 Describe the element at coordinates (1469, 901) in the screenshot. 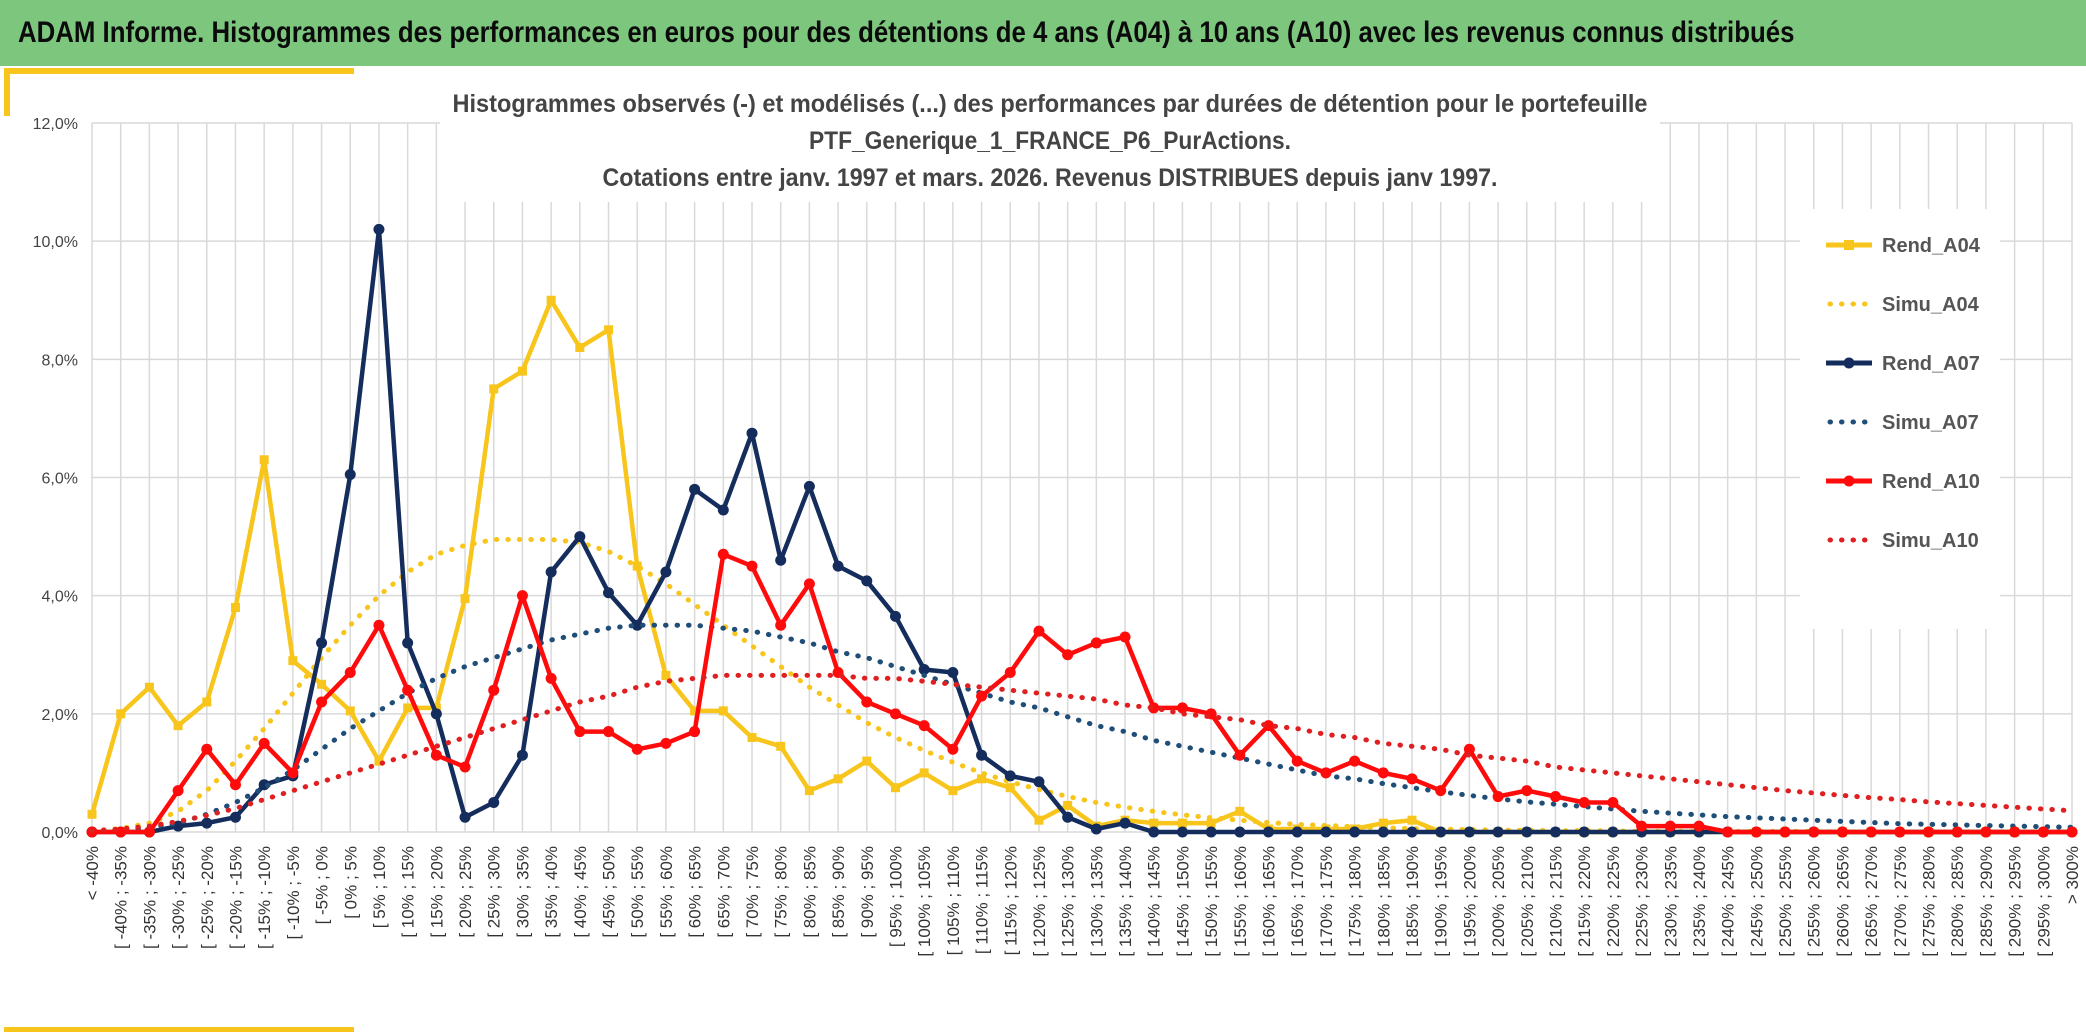

I see `x-tick-label: [ 195% ; 200%` at that location.